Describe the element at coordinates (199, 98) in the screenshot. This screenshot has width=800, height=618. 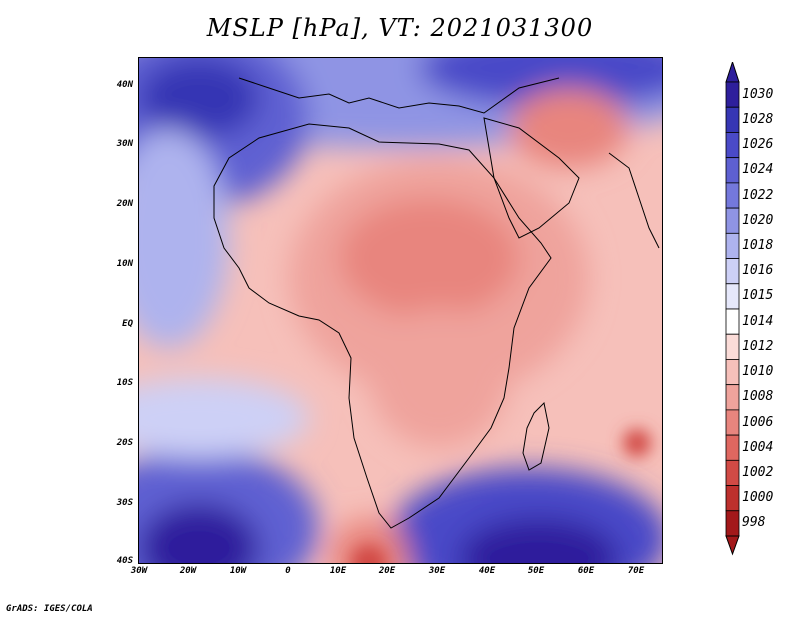
I see `atlantic-high-core` at that location.